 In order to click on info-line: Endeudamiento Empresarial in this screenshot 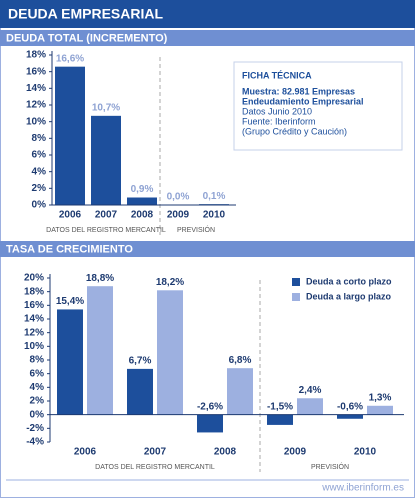, I will do `click(303, 101)`.